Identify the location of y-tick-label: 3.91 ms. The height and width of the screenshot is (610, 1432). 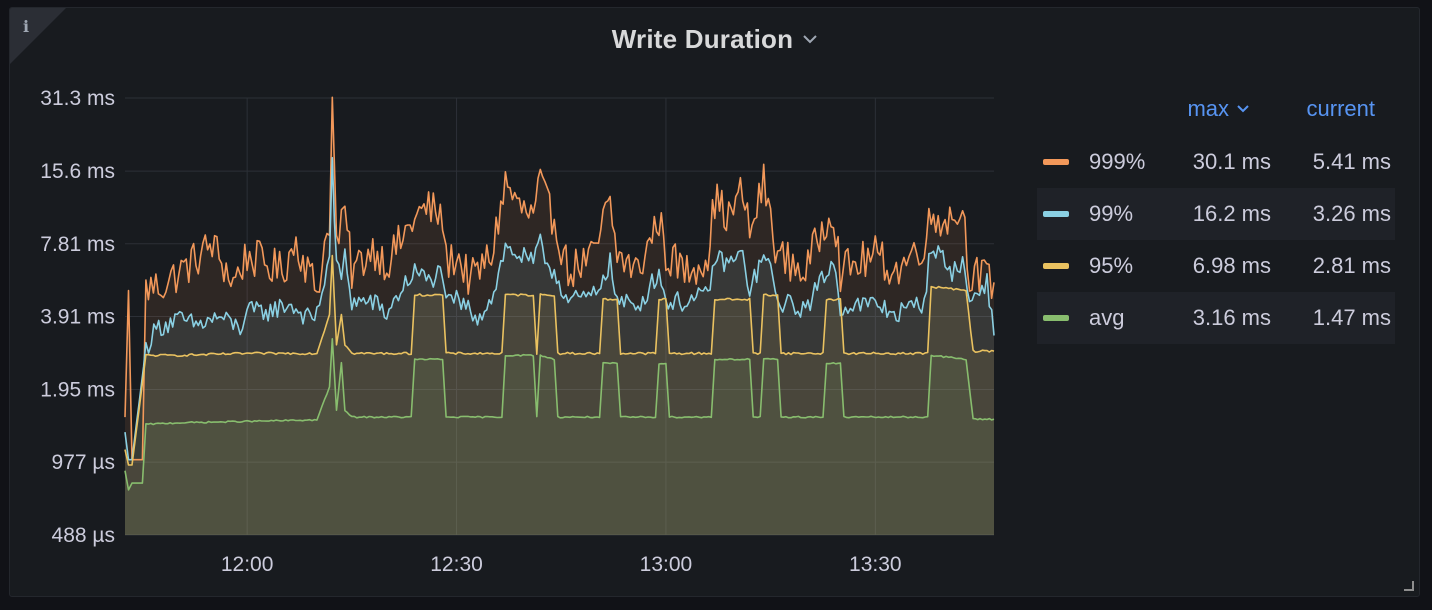
(77, 316).